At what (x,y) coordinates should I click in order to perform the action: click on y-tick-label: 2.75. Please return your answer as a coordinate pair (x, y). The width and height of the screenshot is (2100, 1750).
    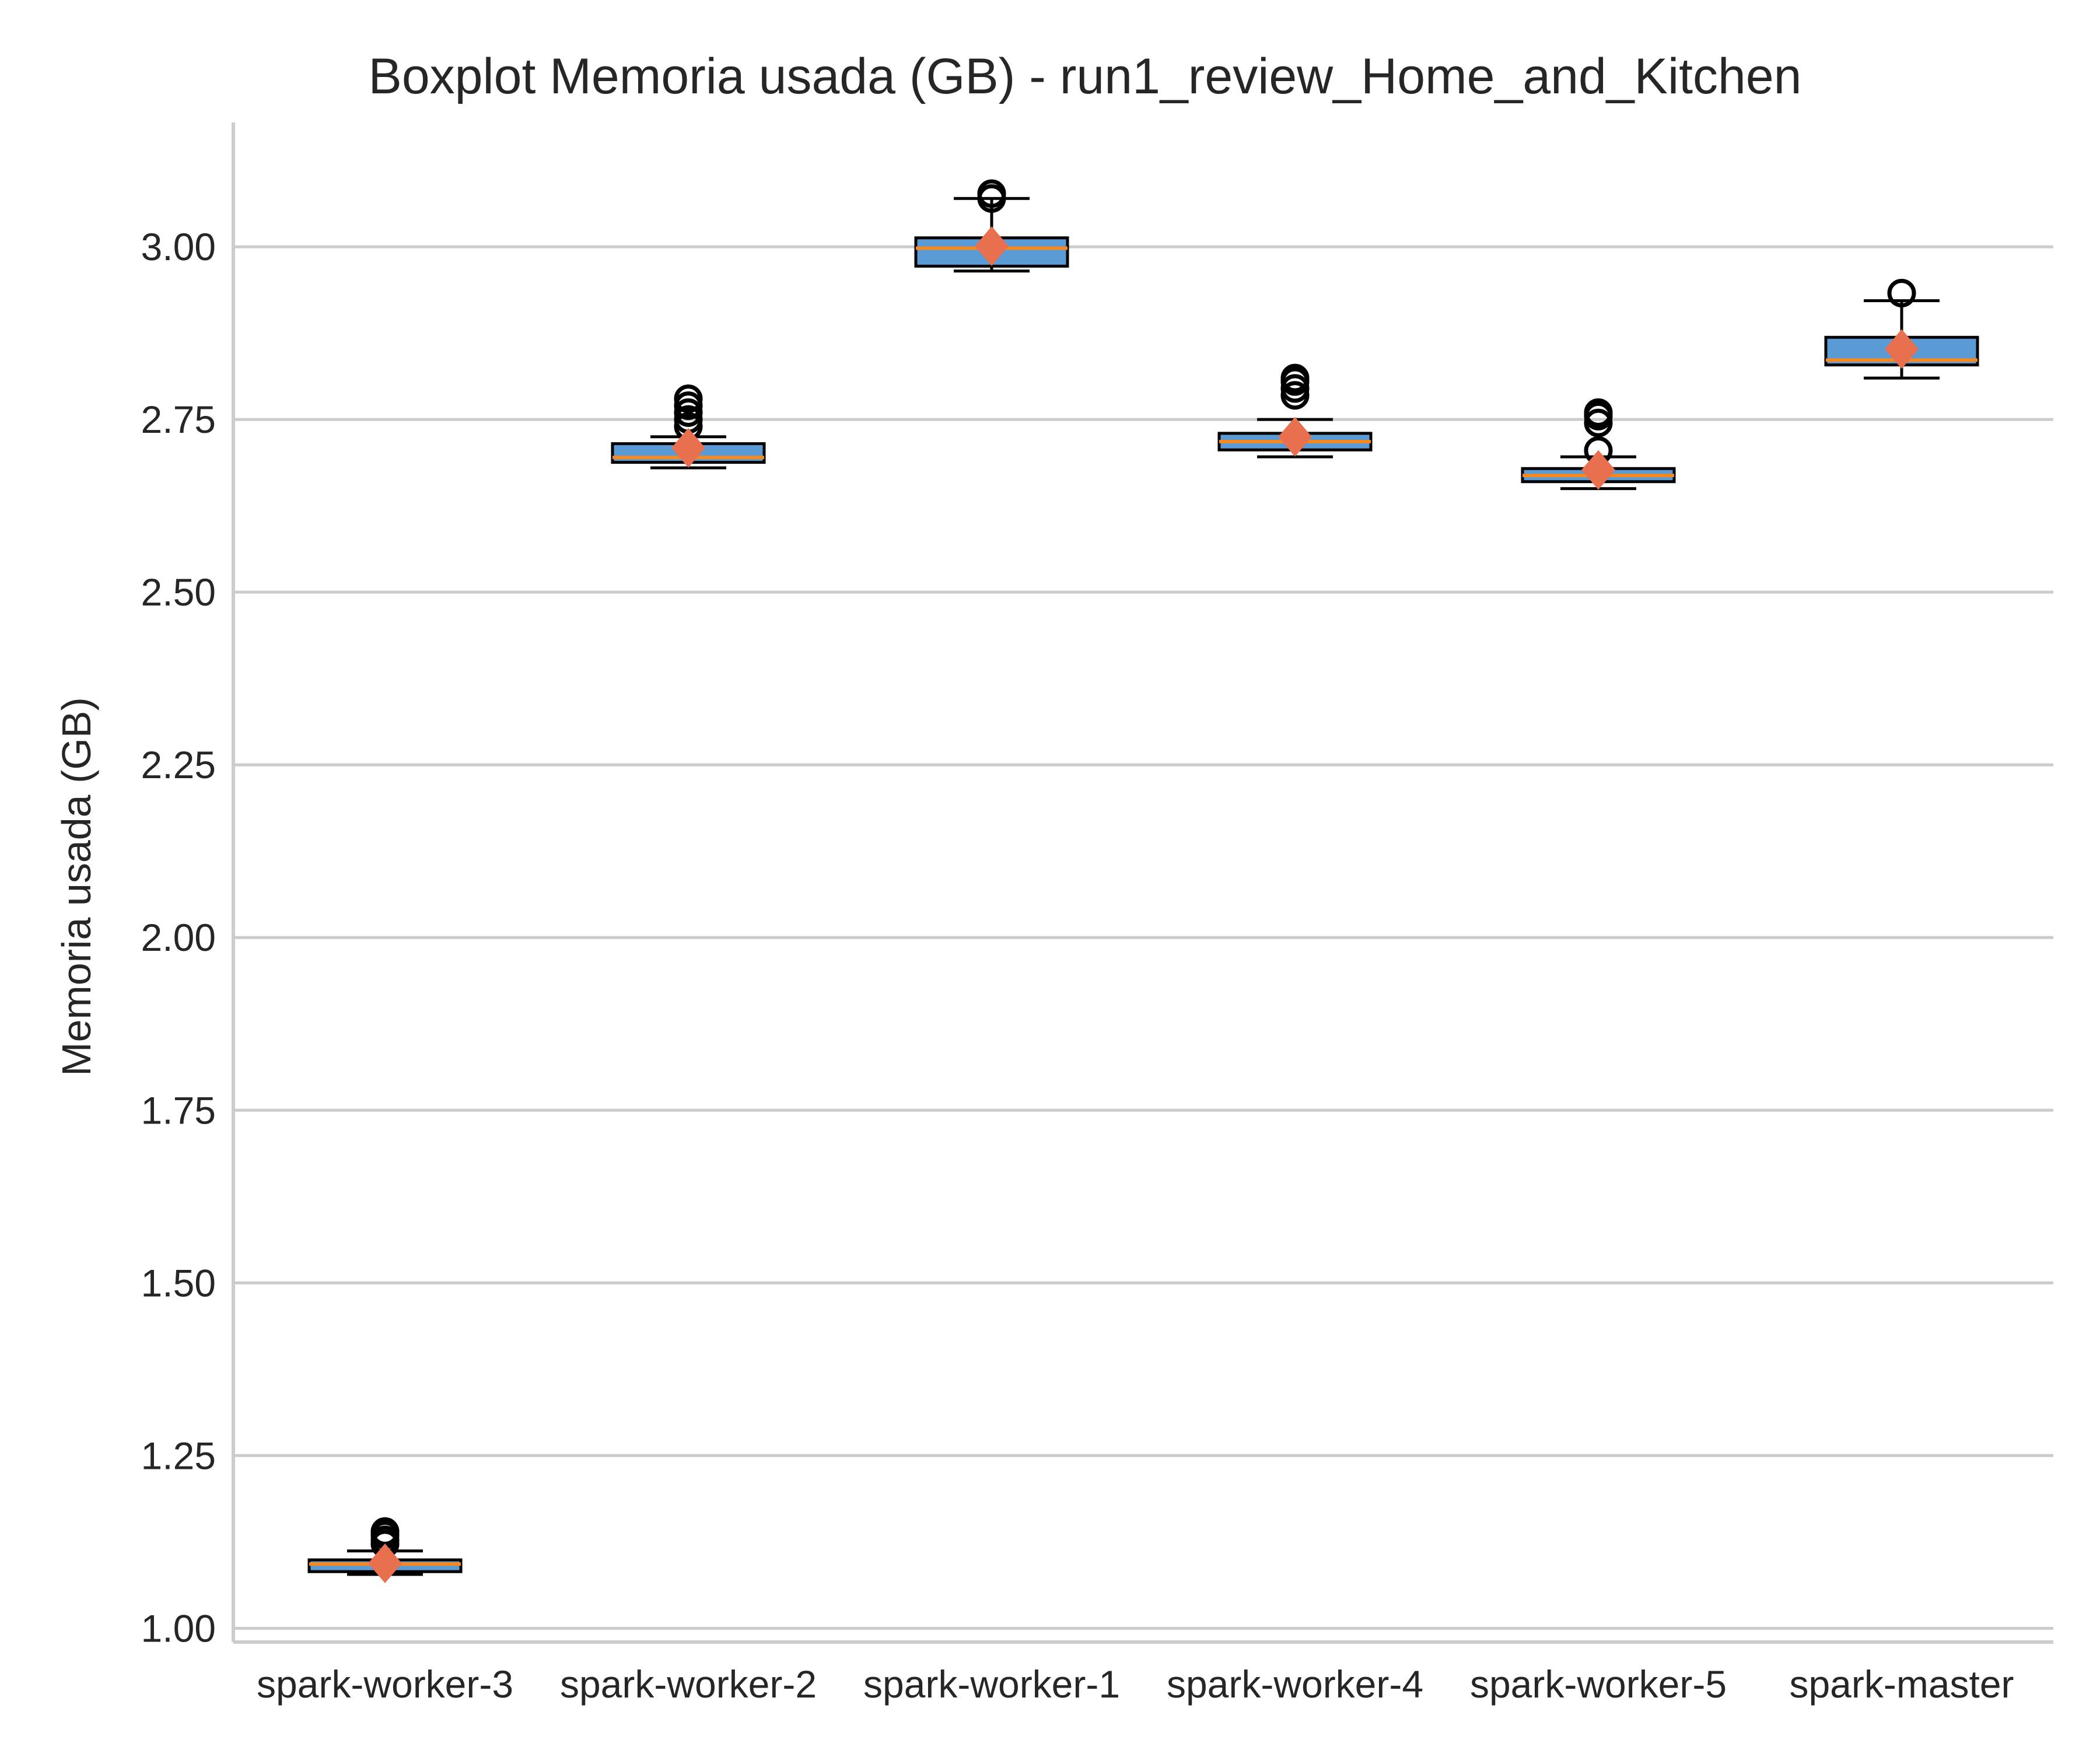
    Looking at the image, I should click on (178, 419).